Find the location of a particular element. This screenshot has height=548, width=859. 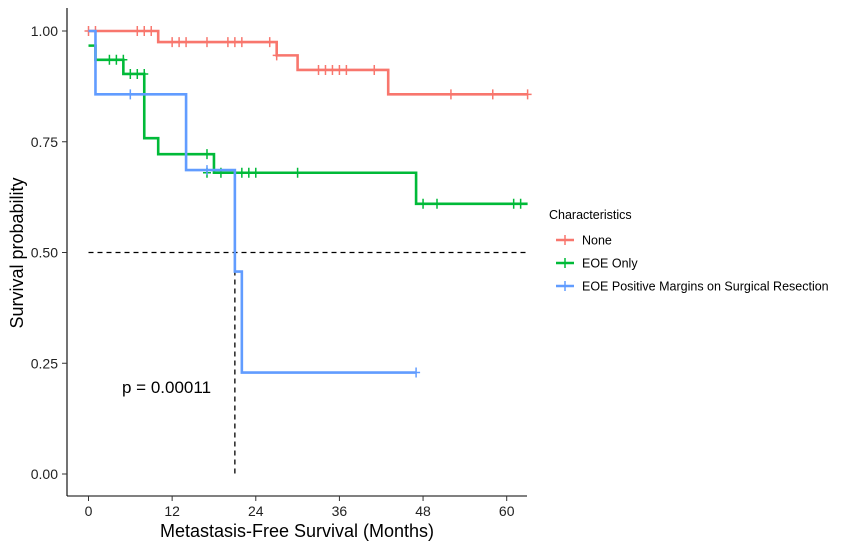

y-tick-label: 1.00 is located at coordinates (44, 31).